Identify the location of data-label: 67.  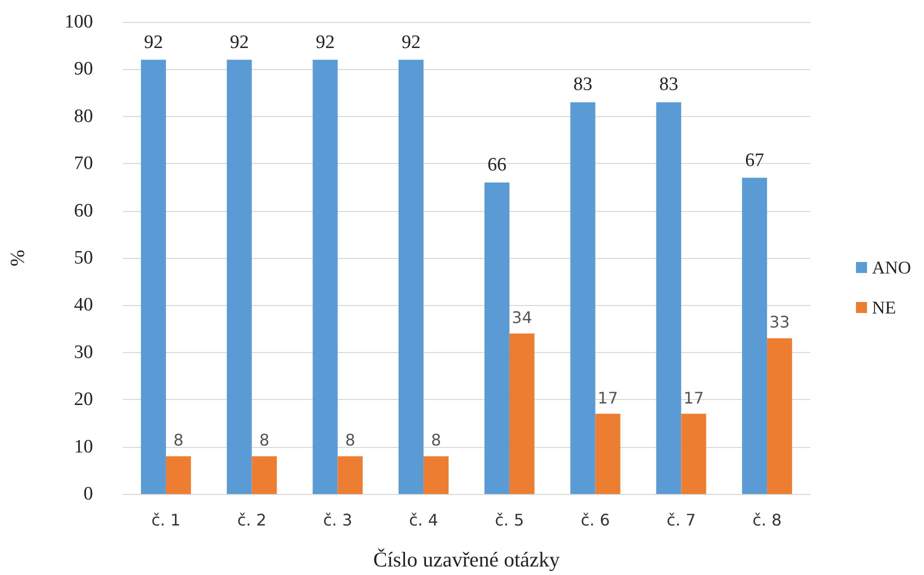
(754, 160).